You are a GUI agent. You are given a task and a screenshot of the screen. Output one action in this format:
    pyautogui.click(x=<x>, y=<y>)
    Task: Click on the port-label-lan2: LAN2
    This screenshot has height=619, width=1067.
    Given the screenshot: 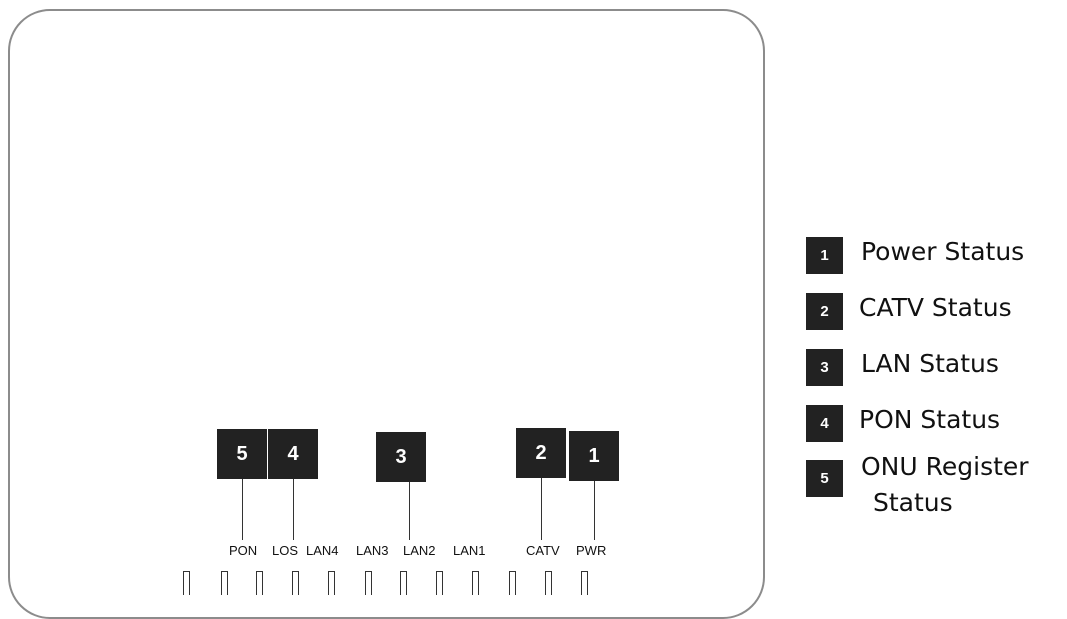 What is the action you would take?
    pyautogui.click(x=419, y=550)
    